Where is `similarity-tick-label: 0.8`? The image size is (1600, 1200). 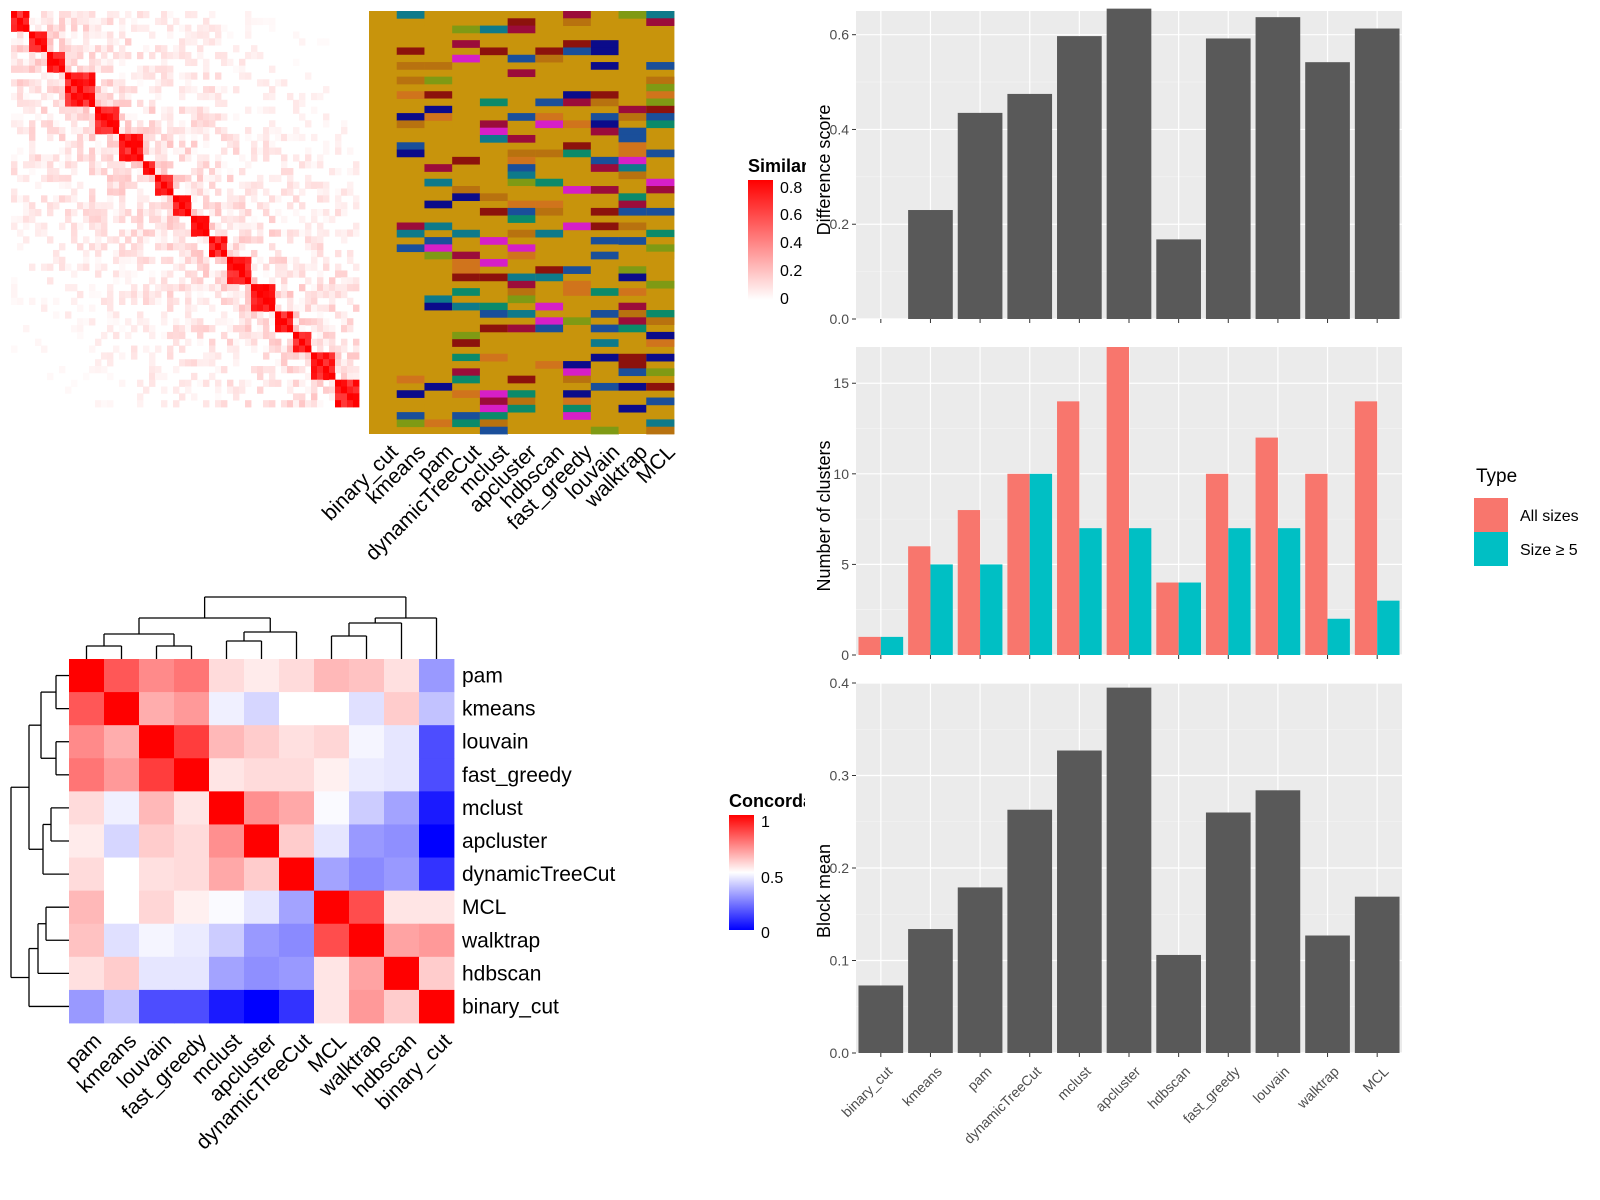
similarity-tick-label: 0.8 is located at coordinates (791, 188).